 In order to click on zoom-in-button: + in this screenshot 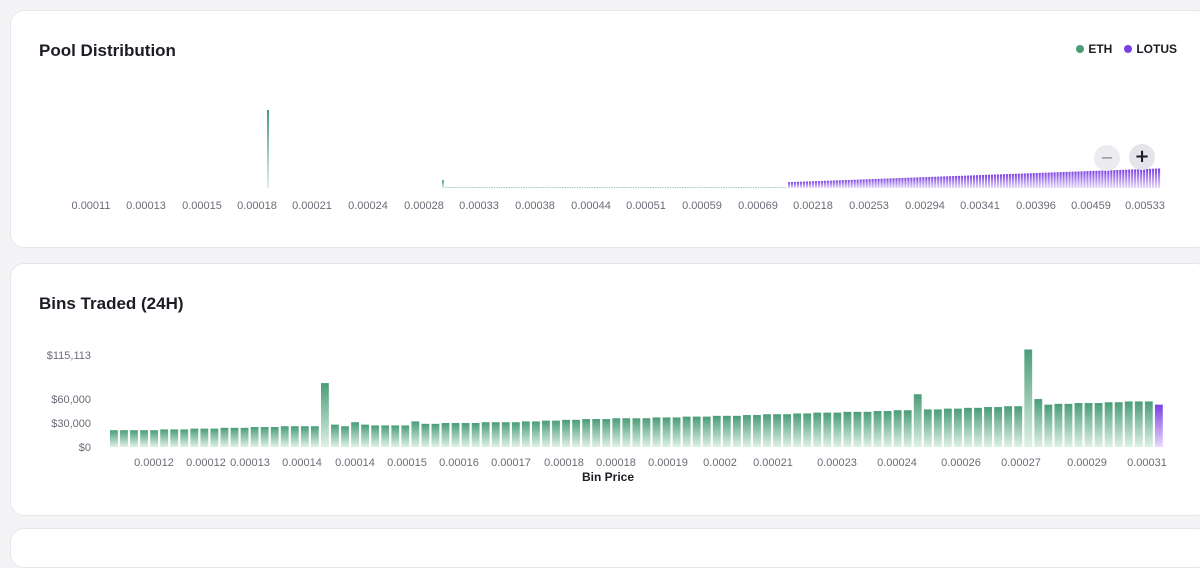, I will do `click(1142, 157)`.